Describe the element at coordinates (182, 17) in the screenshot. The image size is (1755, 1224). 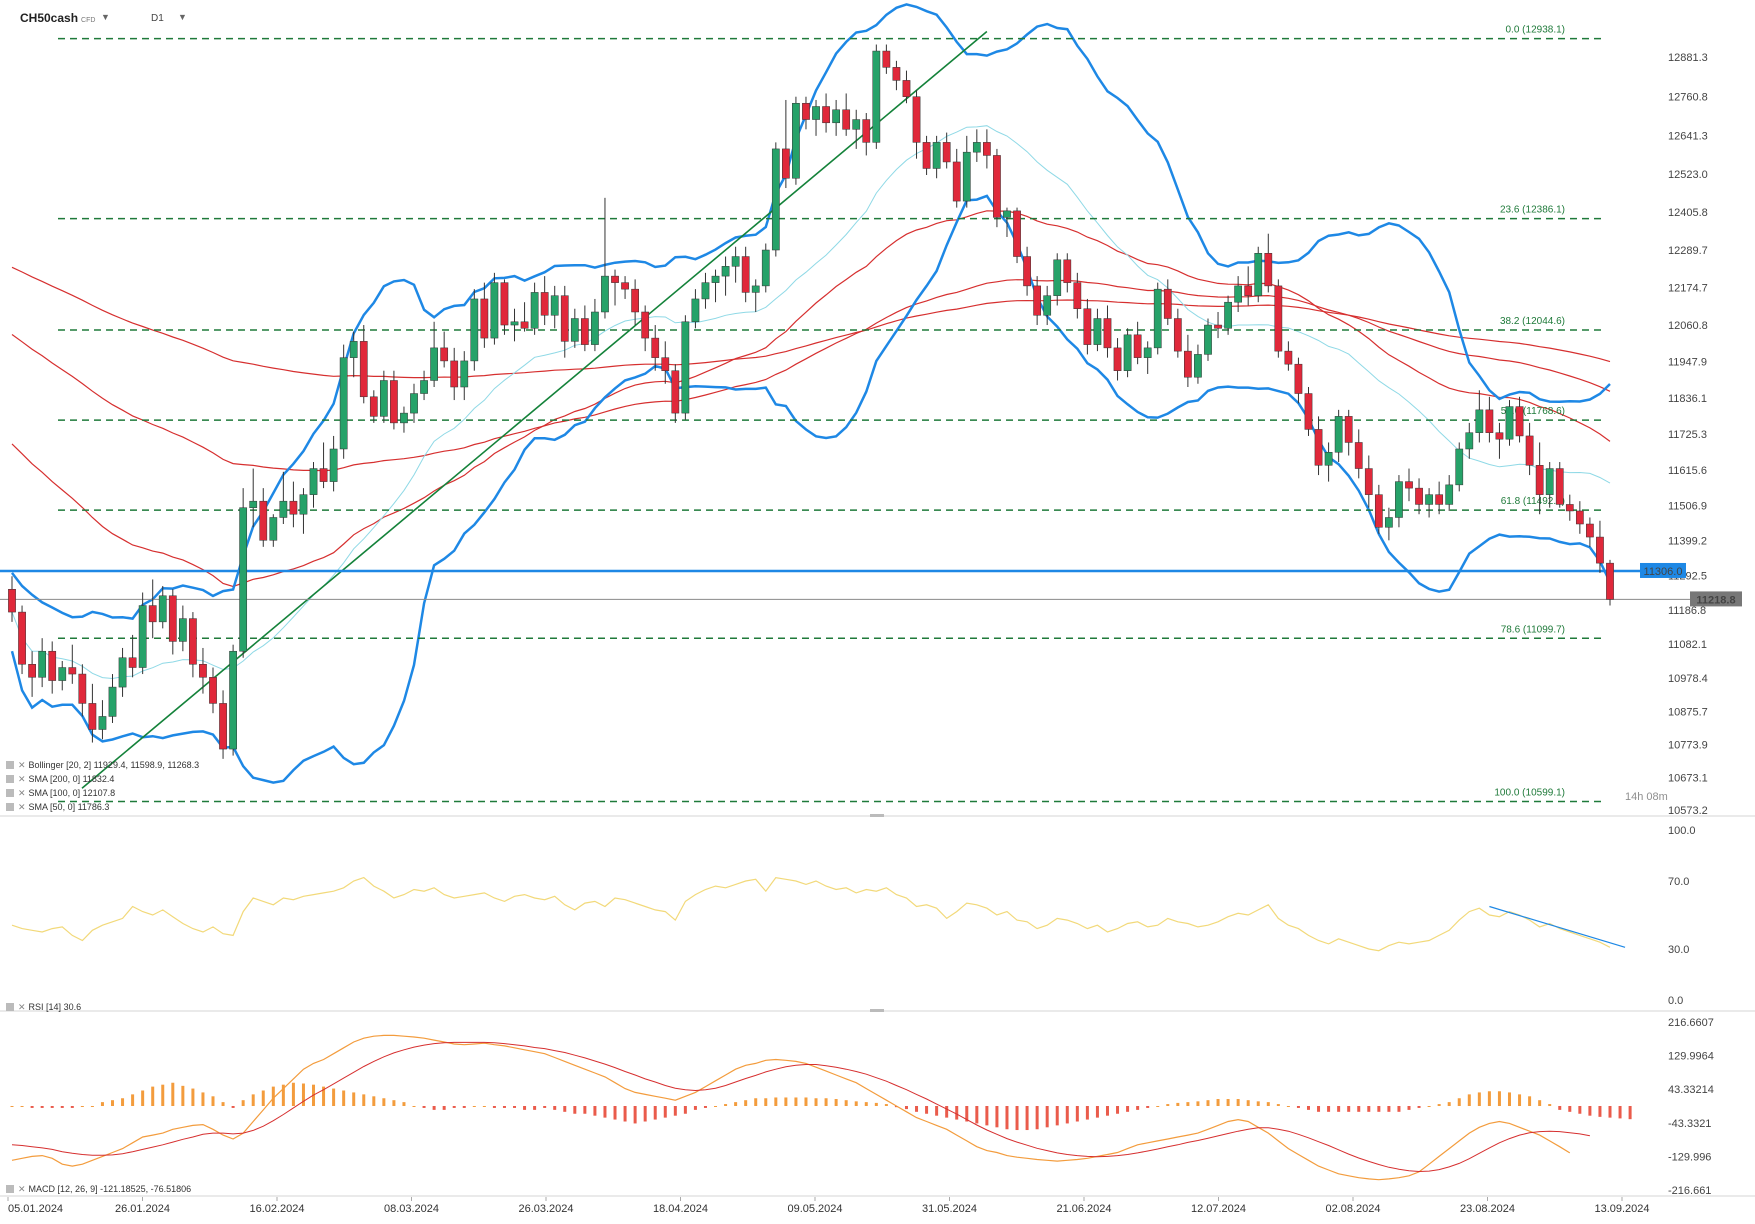
I see `timeframe-chevron-down-icon: ▼` at that location.